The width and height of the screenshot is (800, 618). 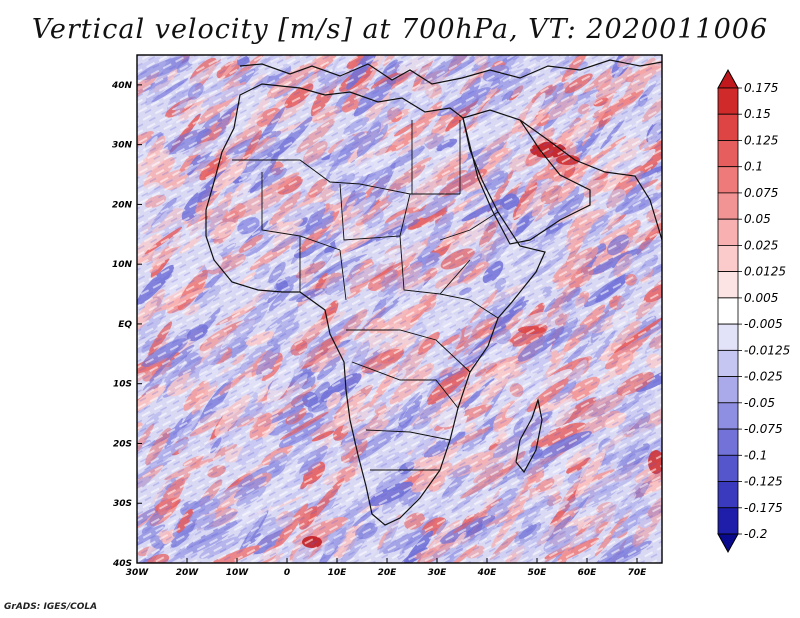 I want to click on lat-label: 30N, so click(x=122, y=146).